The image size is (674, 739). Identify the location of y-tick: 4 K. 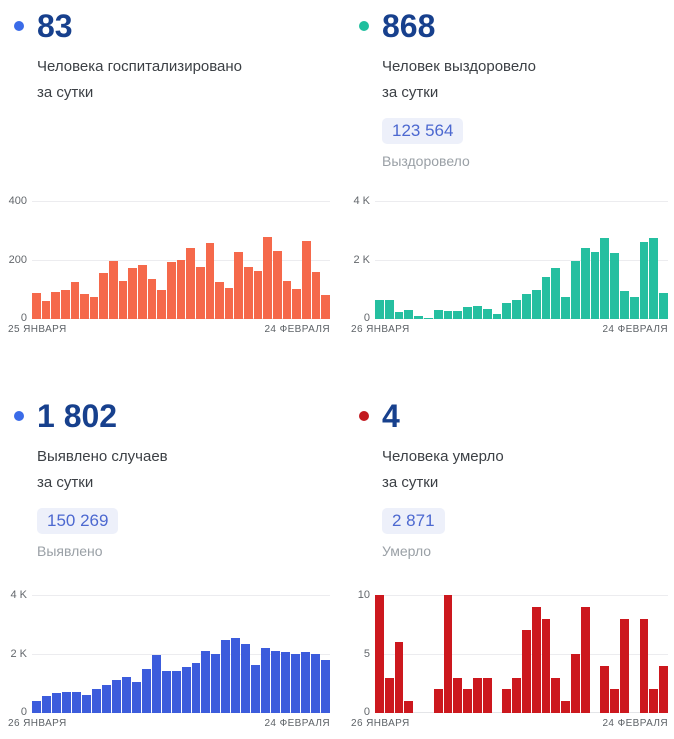
(18, 595).